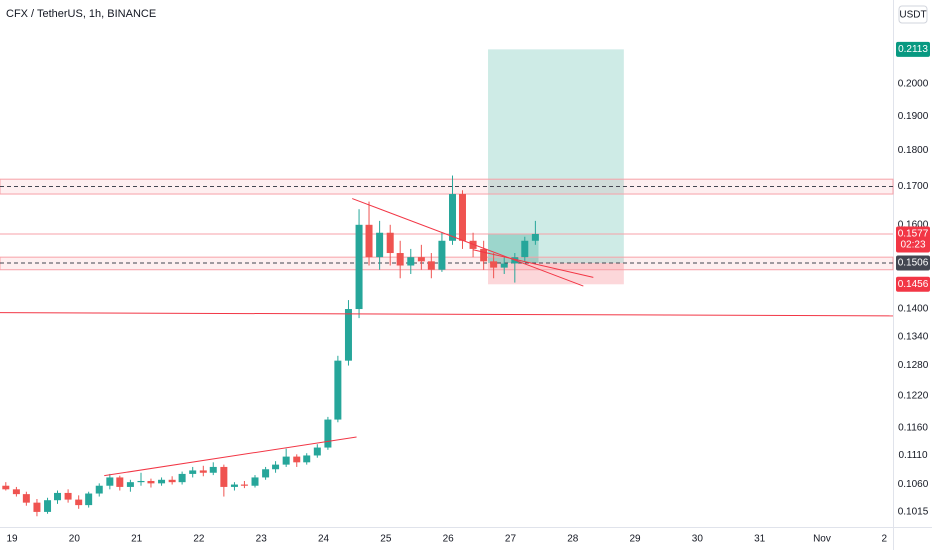 This screenshot has height=550, width=932. What do you see at coordinates (573, 539) in the screenshot?
I see `x-tick-label: 28` at bounding box center [573, 539].